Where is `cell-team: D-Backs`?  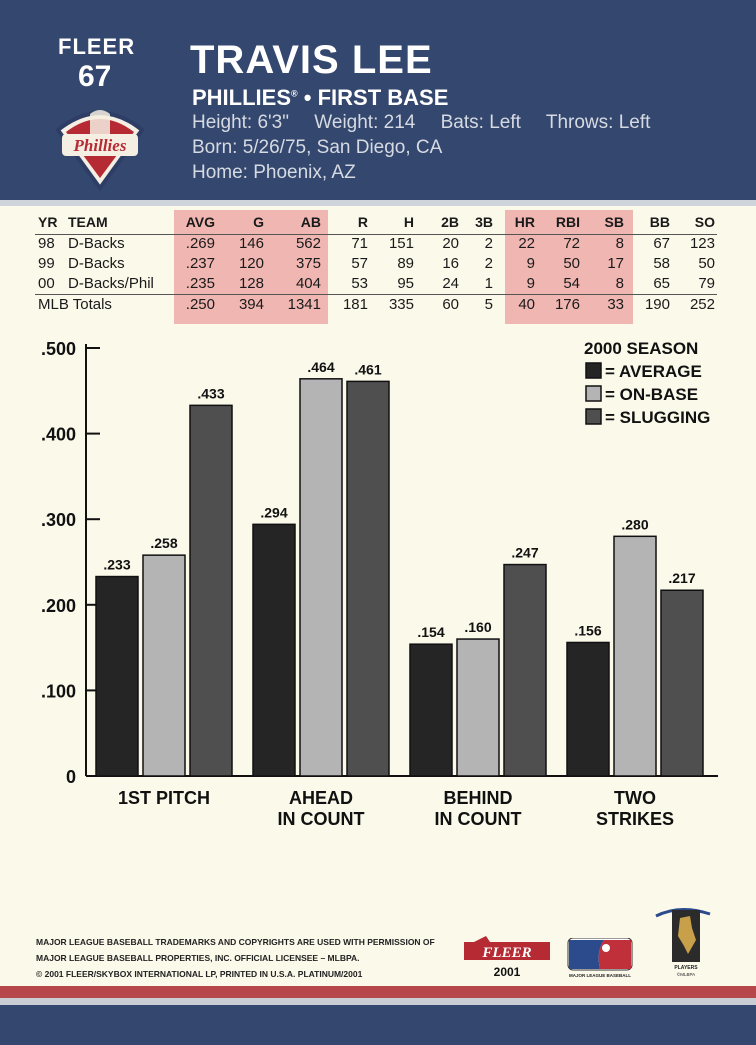 cell-team: D-Backs is located at coordinates (96, 243).